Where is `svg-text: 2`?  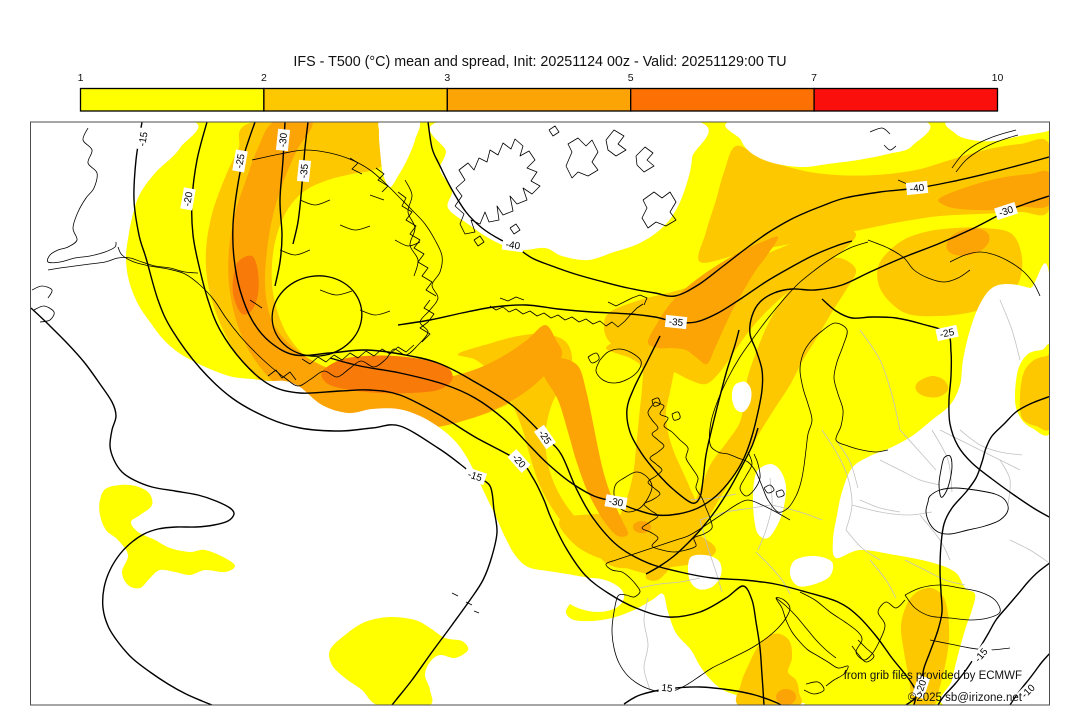
svg-text: 2 is located at coordinates (264, 78).